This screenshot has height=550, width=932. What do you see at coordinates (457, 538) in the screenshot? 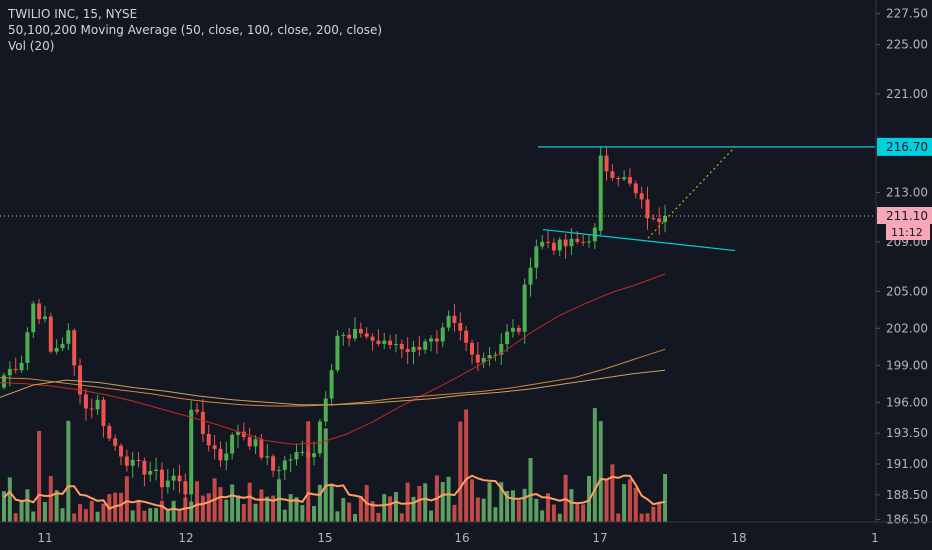
I see `time-axis: 11 12 15 16 17 18 1` at bounding box center [457, 538].